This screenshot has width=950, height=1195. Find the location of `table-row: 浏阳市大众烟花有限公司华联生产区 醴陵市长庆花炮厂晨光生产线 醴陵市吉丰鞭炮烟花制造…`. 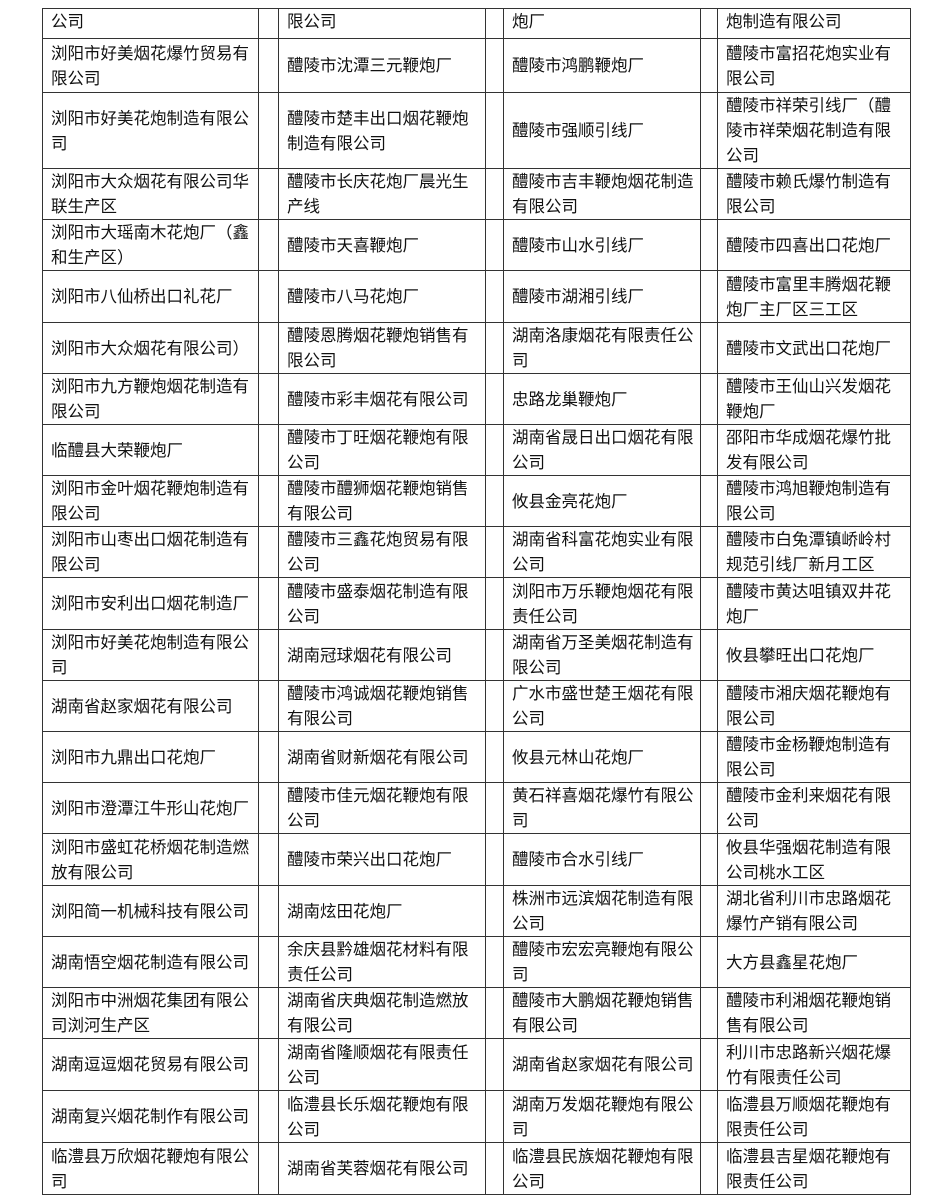

table-row: 浏阳市大众烟花有限公司华联生产区 醴陵市长庆花炮厂晨光生产线 醴陵市吉丰鞭炮烟花制造… is located at coordinates (476, 194).